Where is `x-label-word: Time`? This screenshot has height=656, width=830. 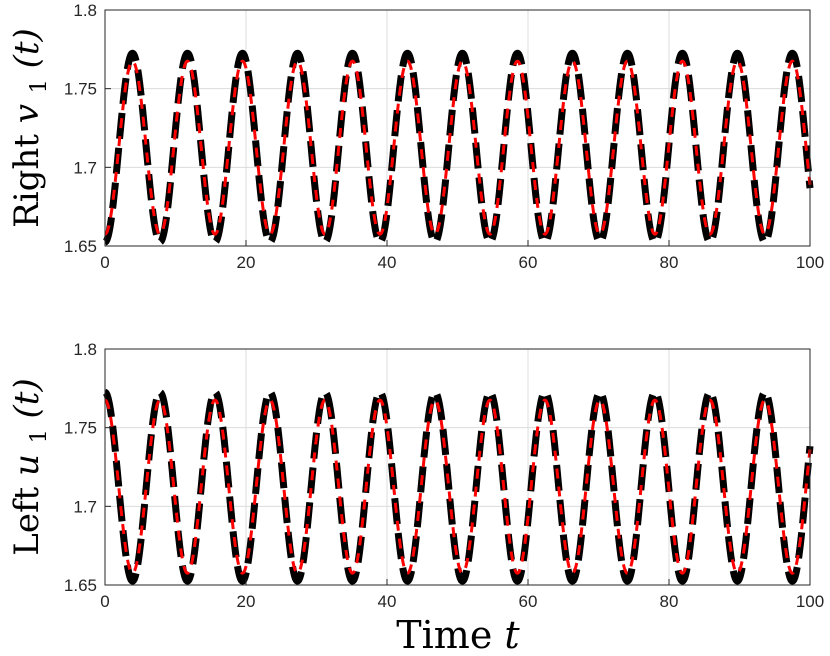
x-label-word: Time is located at coordinates (444, 634).